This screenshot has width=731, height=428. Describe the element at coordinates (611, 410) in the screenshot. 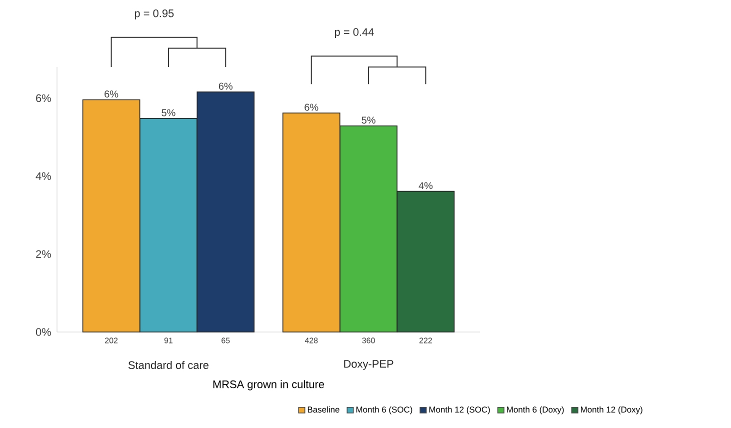

I see `legend-label: Month 12 (Doxy)` at that location.